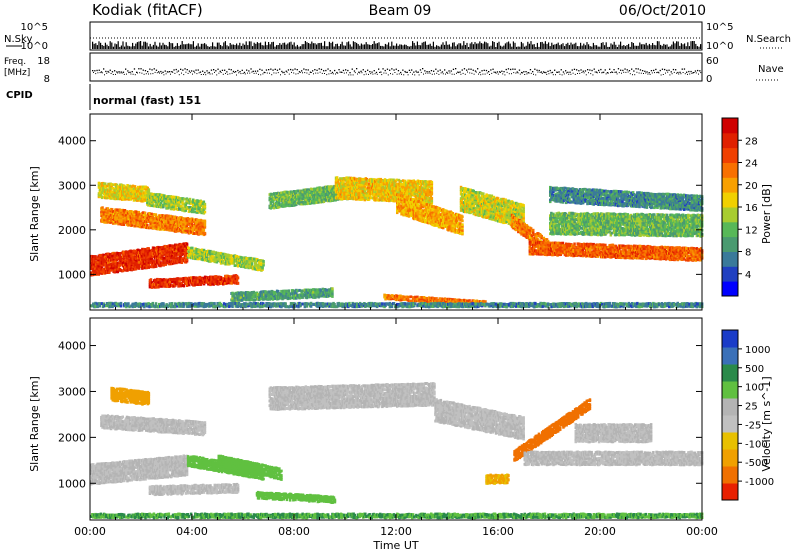  I want to click on noise-tick-high-right: 10^5, so click(719, 27).